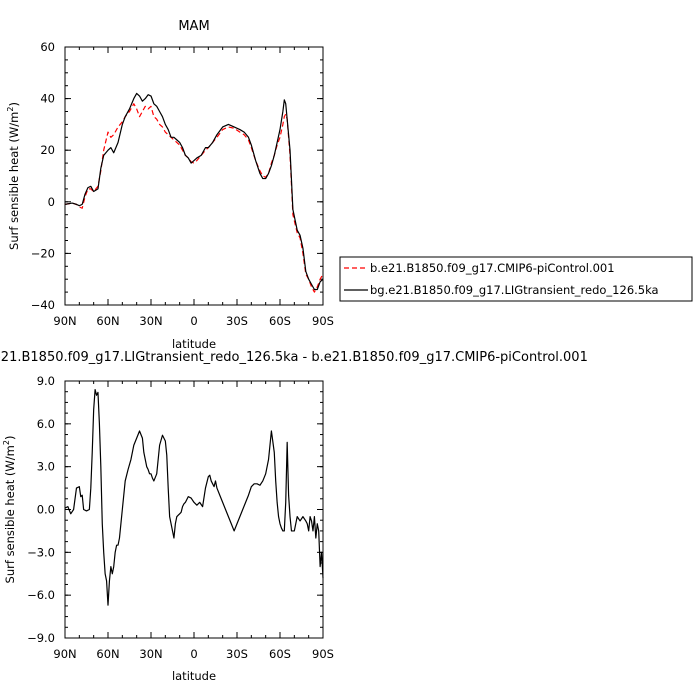  What do you see at coordinates (47, 150) in the screenshot?
I see `y-tick-label: 20` at bounding box center [47, 150].